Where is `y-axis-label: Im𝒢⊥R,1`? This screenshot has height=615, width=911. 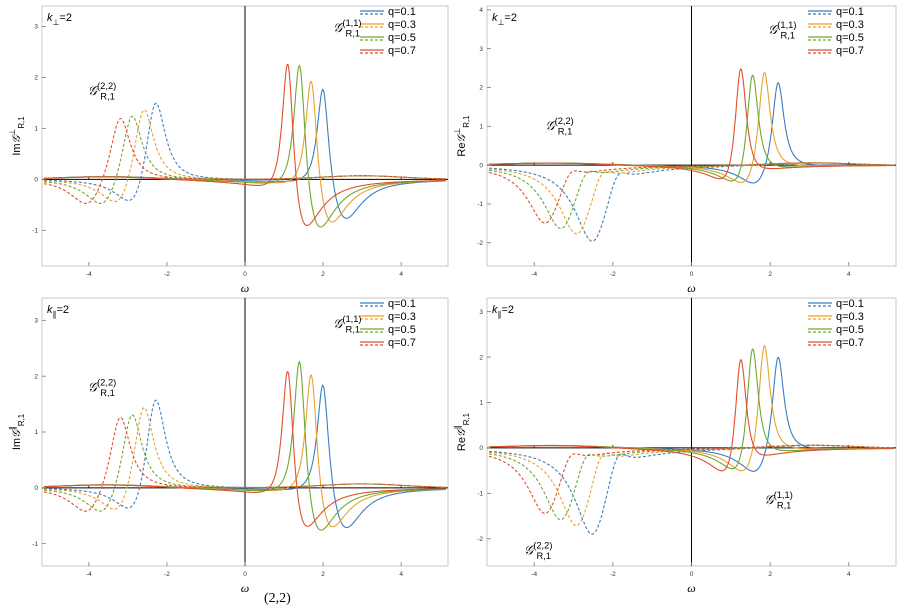
y-axis-label: Im𝒢⊥R,1 is located at coordinates (17, 136).